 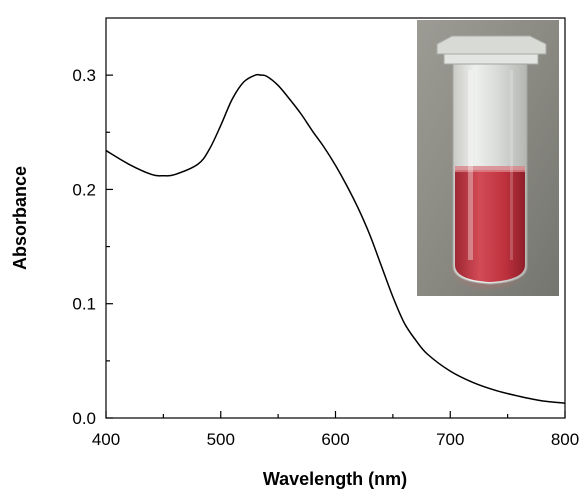 What do you see at coordinates (84, 304) in the screenshot?
I see `y-tick-label: 0.1` at bounding box center [84, 304].